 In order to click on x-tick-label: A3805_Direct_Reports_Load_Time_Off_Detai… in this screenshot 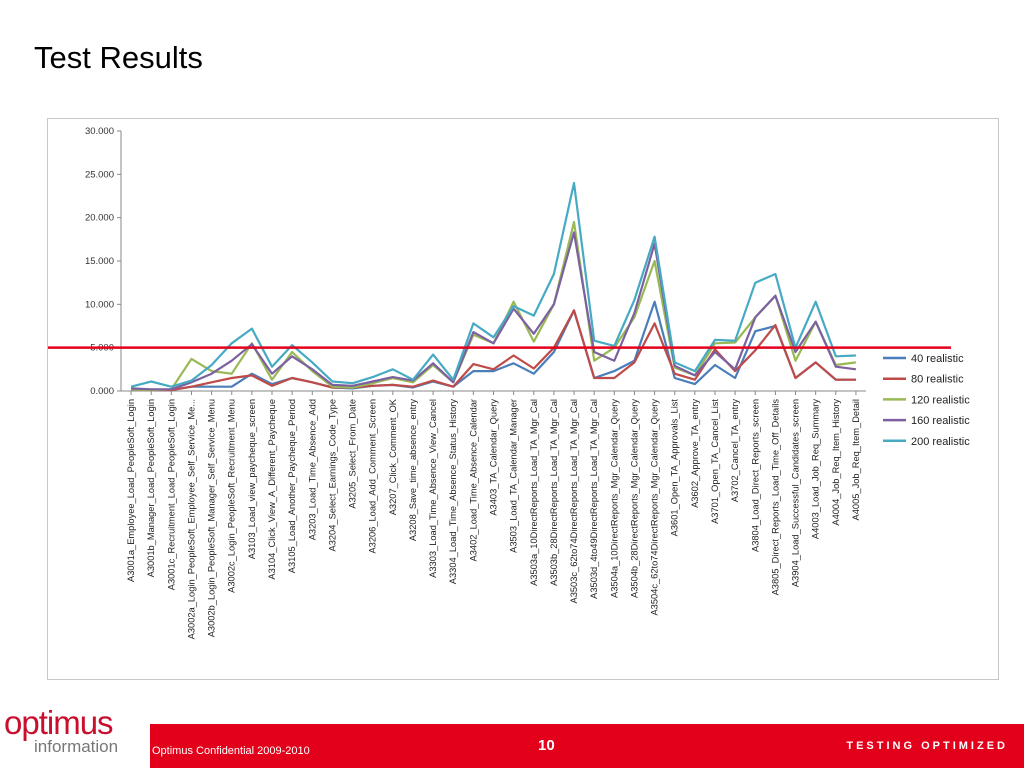, I will do `click(775, 497)`.